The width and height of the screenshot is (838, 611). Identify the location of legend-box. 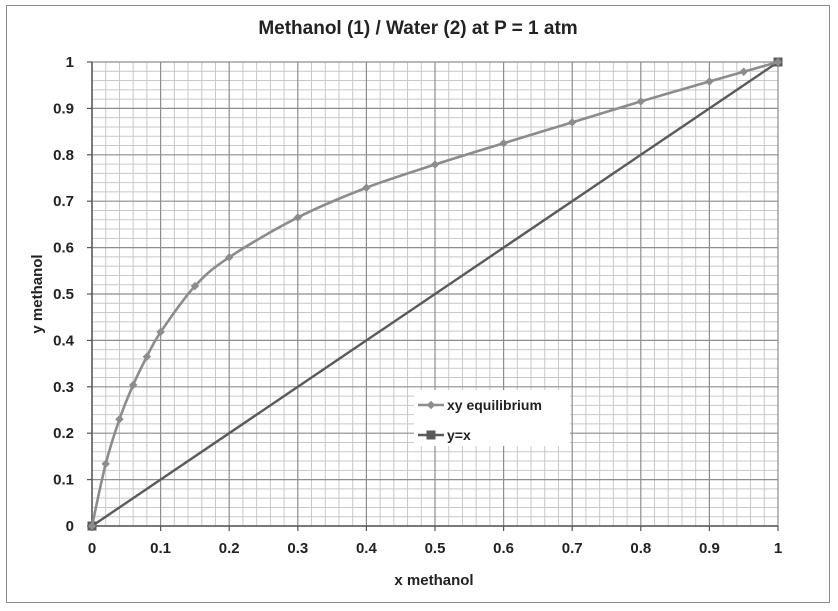
(492, 418).